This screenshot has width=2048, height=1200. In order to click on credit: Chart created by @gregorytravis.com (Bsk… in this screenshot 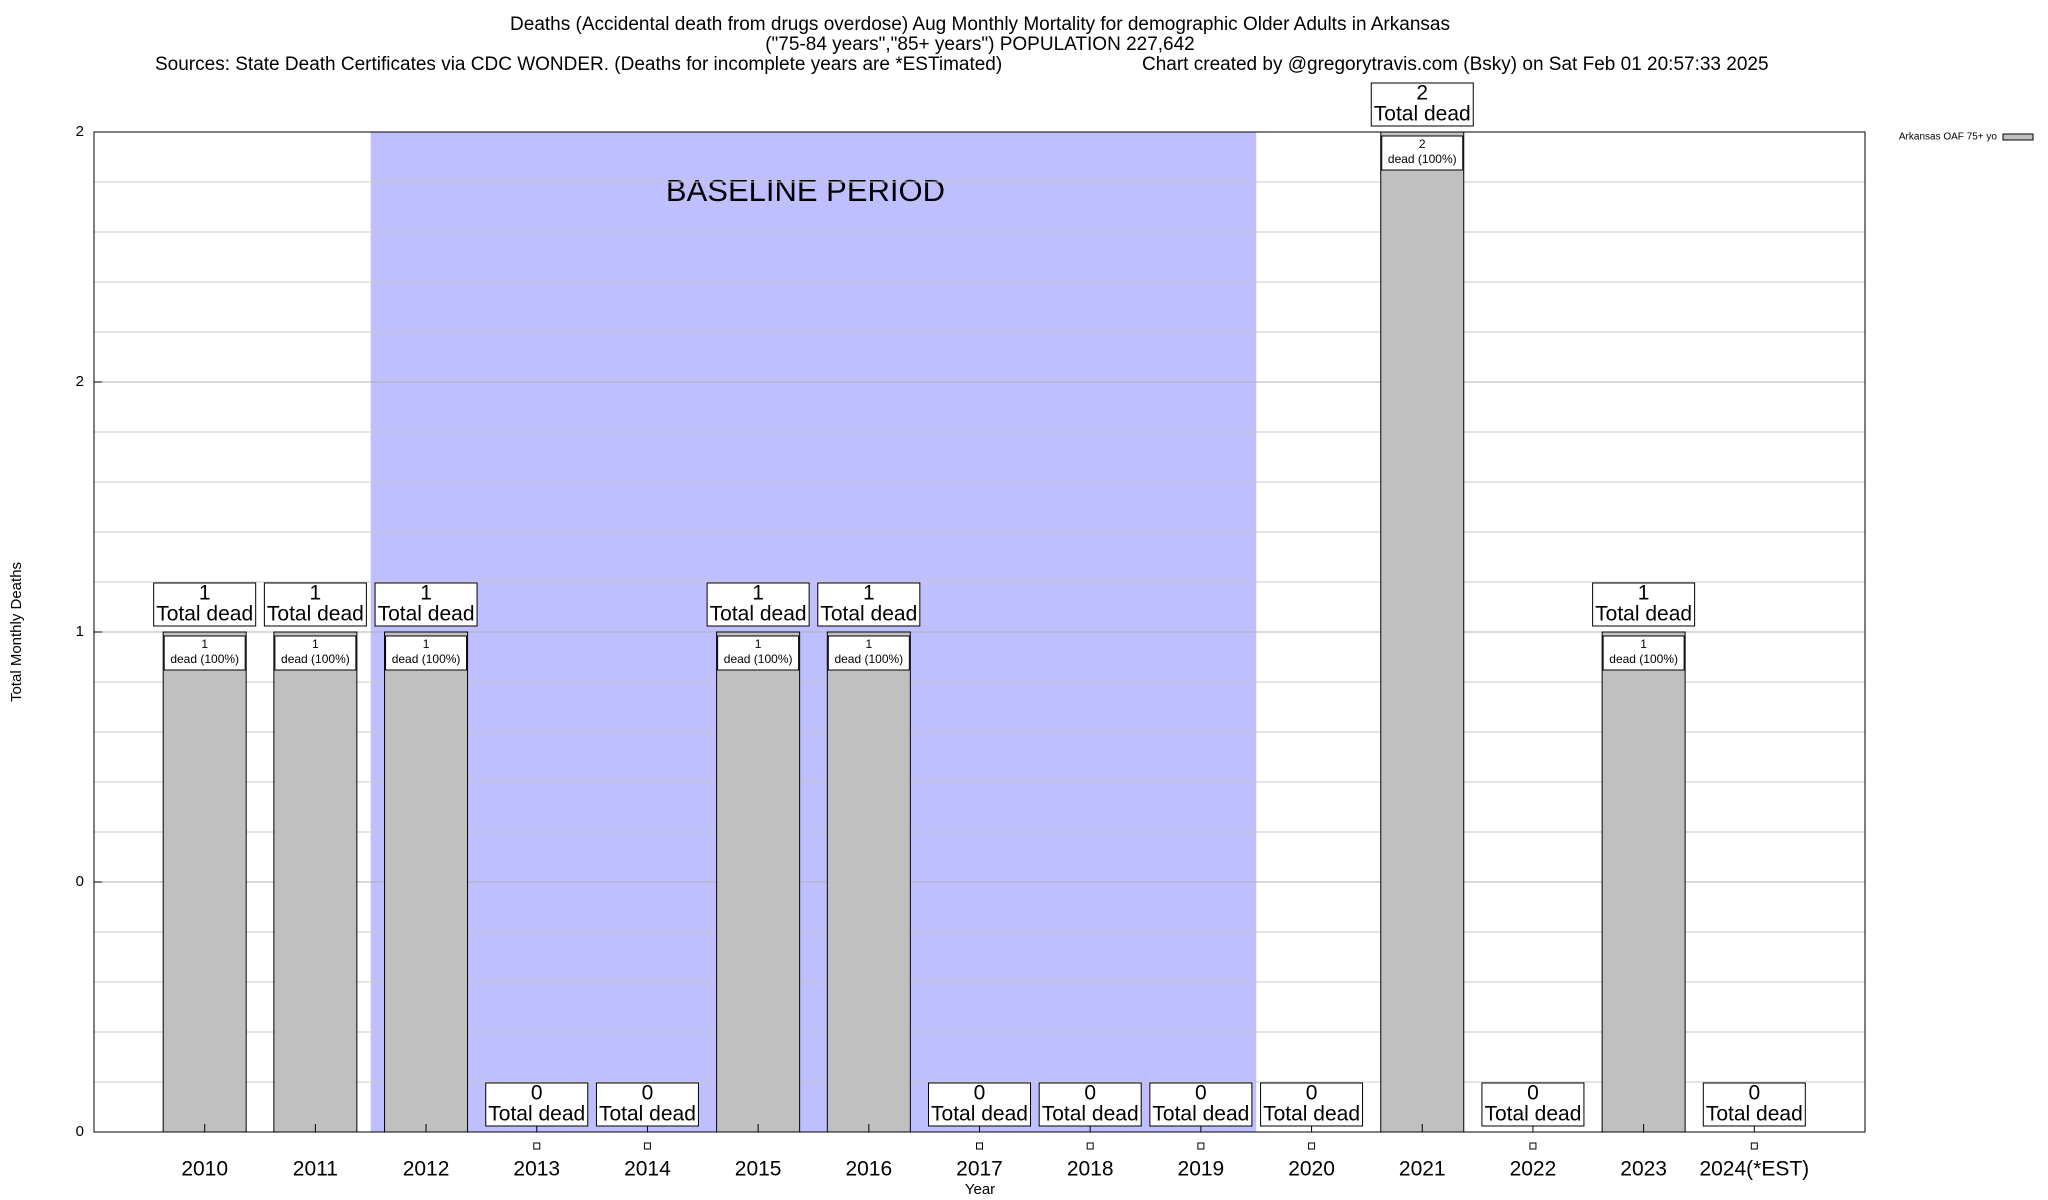, I will do `click(1455, 64)`.